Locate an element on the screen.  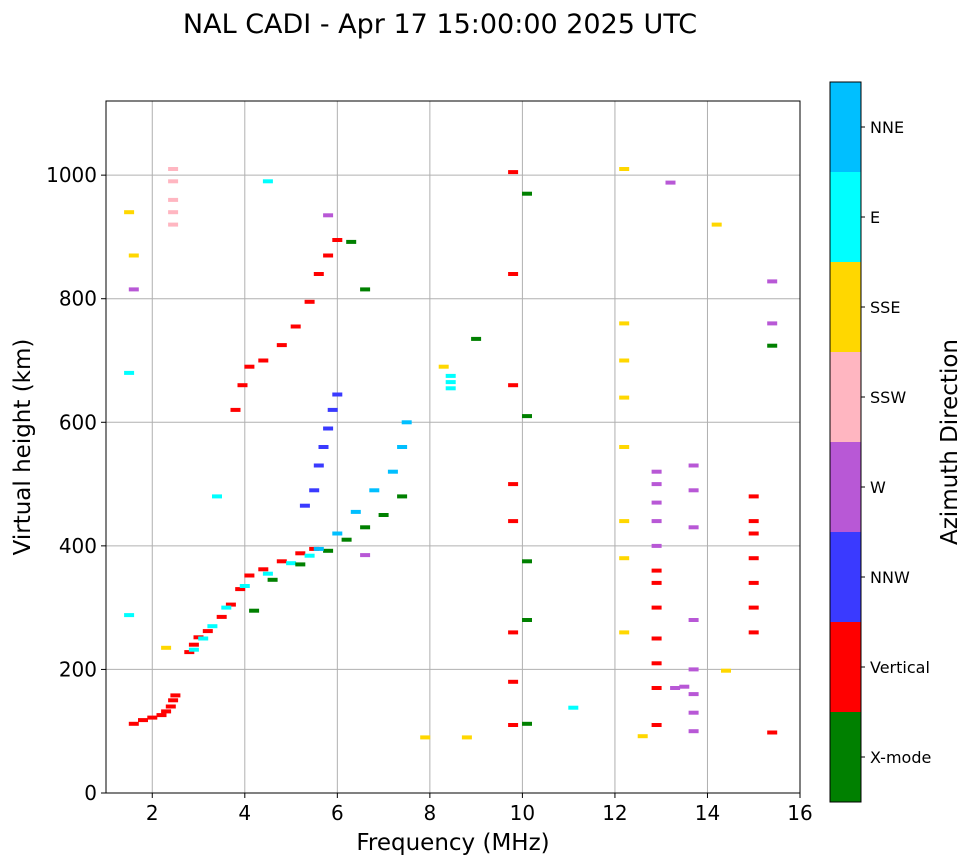
x-tick-label: 4 is located at coordinates (244, 813).